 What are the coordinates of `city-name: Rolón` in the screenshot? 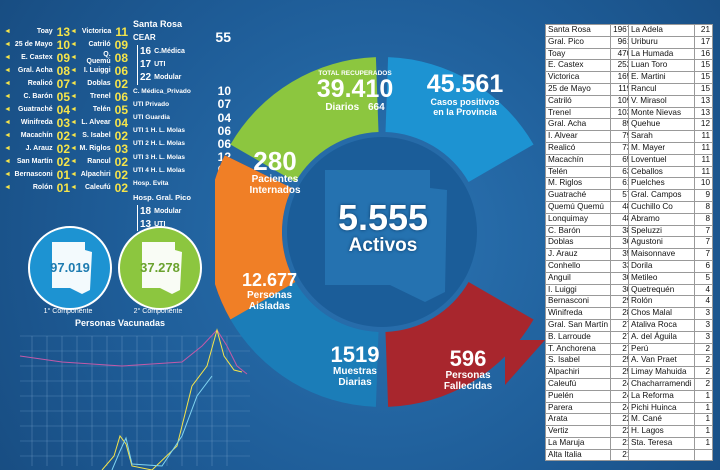 It's located at (42, 187).